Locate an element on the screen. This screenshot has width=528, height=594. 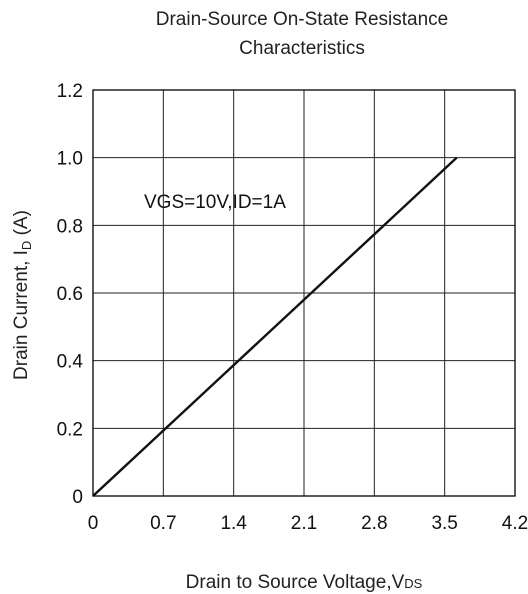
y-tick-label: 0.4 is located at coordinates (70, 362).